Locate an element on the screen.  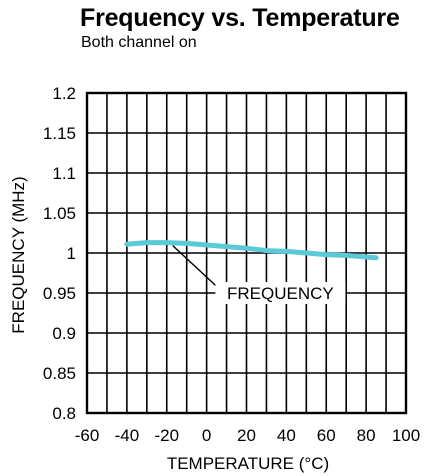
x-tick-label: -60 is located at coordinates (87, 435).